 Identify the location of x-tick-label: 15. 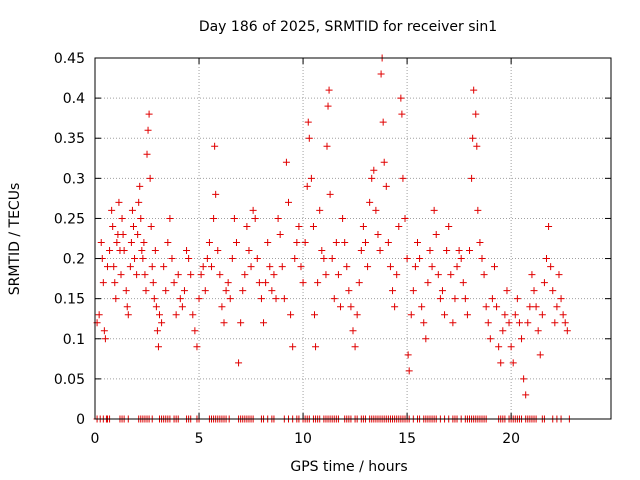
(407, 439).